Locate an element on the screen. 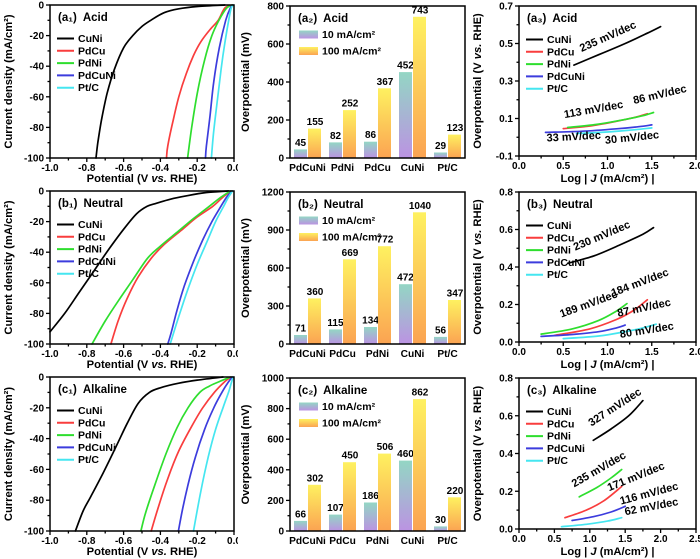 The width and height of the screenshot is (700, 559). curve-a1-Pt/C is located at coordinates (222, 81).